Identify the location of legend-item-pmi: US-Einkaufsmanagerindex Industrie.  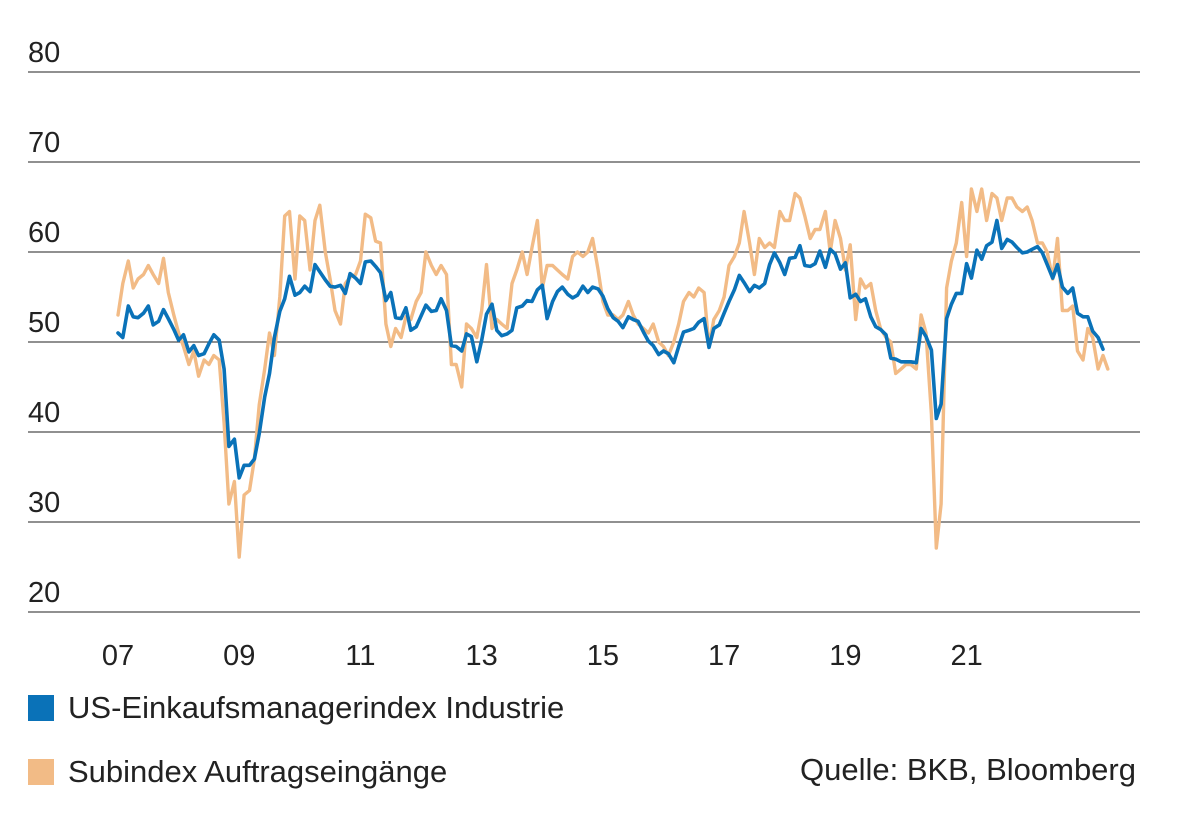
(296, 708).